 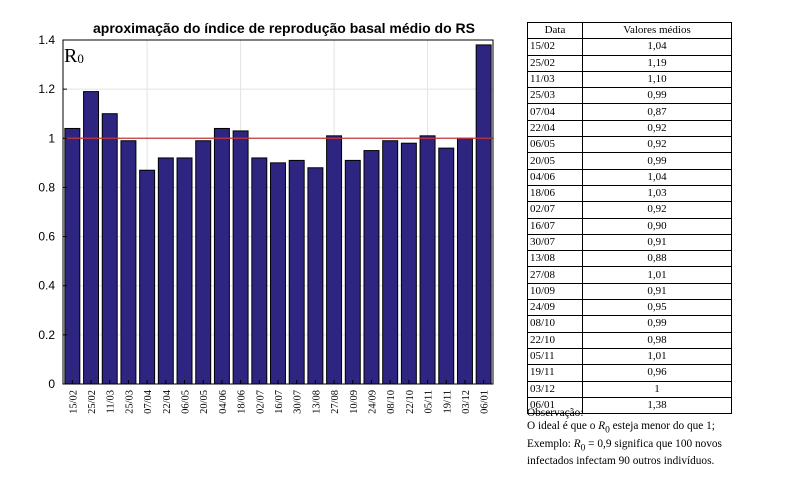 I want to click on table-cell-date: 16/07, so click(x=555, y=226).